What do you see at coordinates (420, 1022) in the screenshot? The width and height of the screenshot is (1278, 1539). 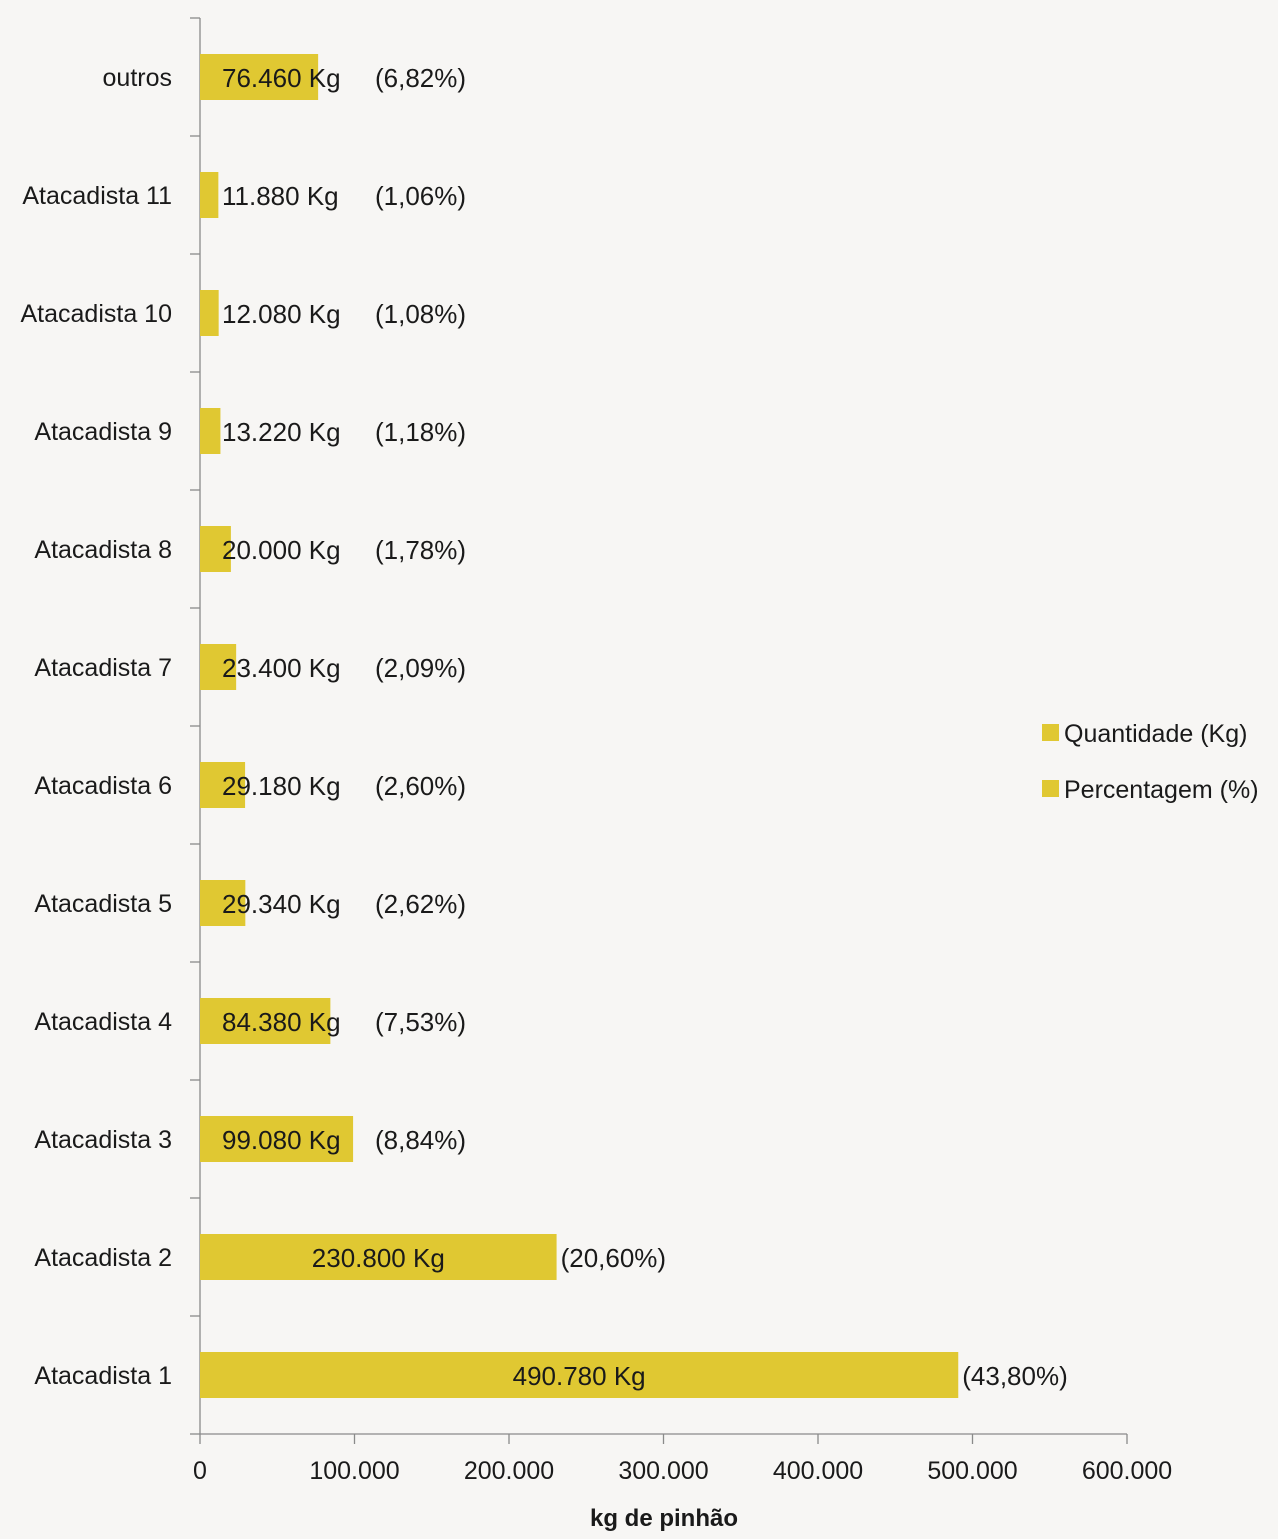 I see `percent-label: (7,53%)` at bounding box center [420, 1022].